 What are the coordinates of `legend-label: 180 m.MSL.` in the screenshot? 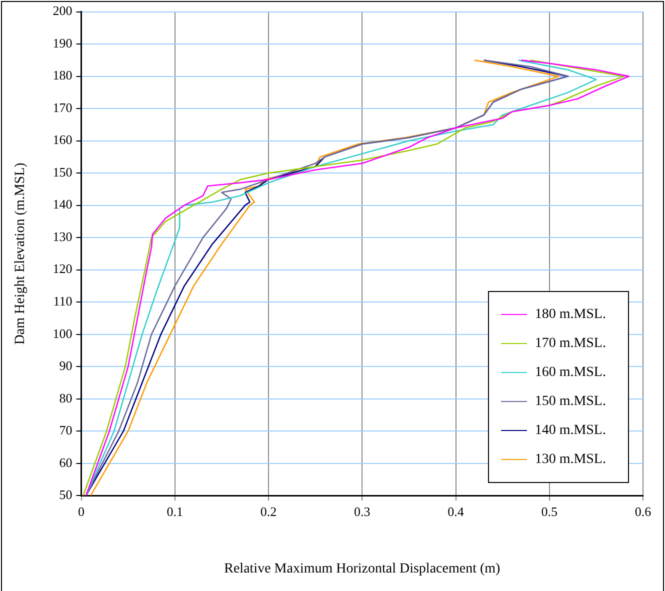 It's located at (570, 314).